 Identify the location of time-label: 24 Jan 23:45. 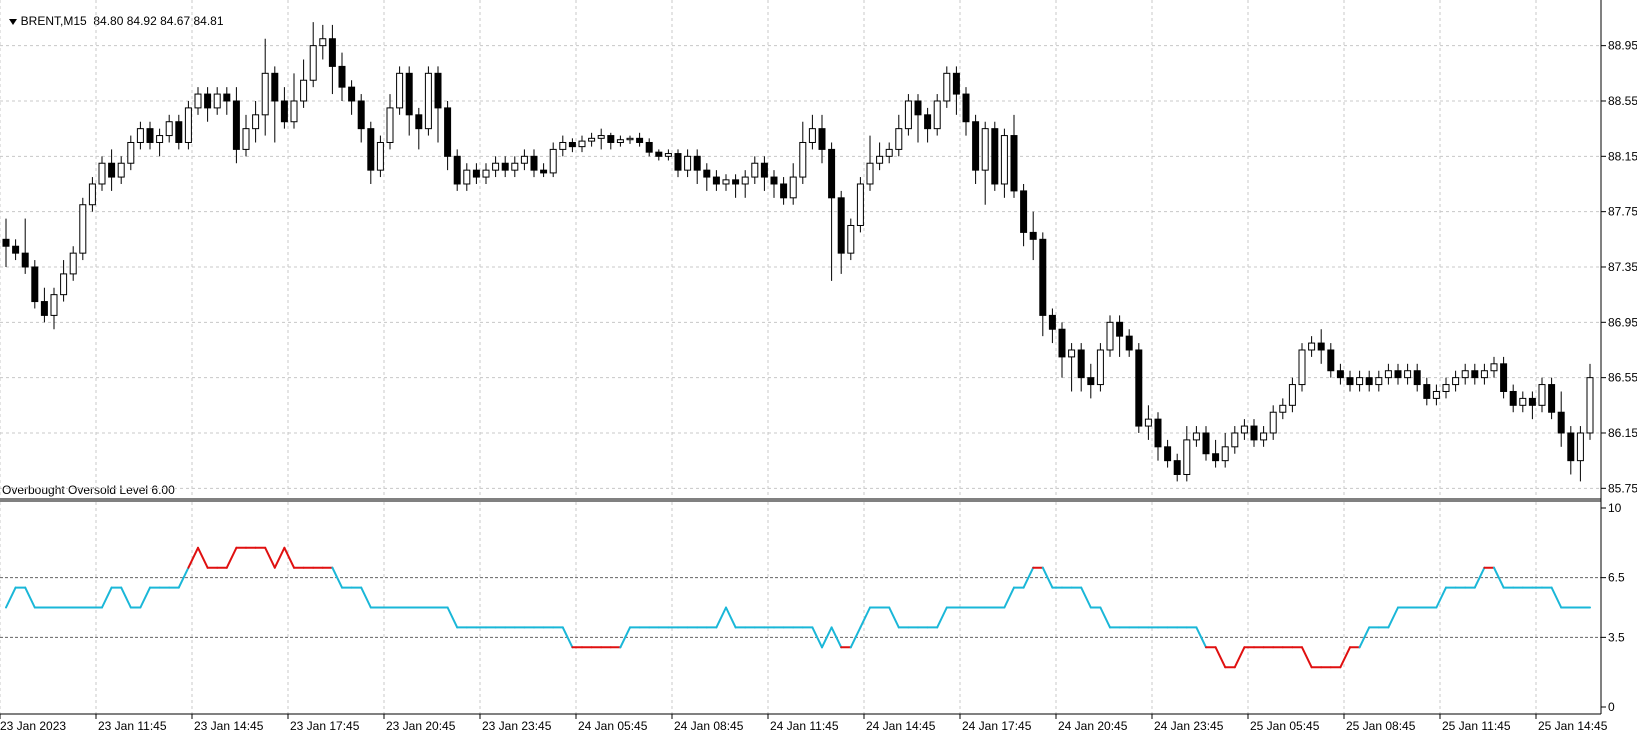
(1189, 726).